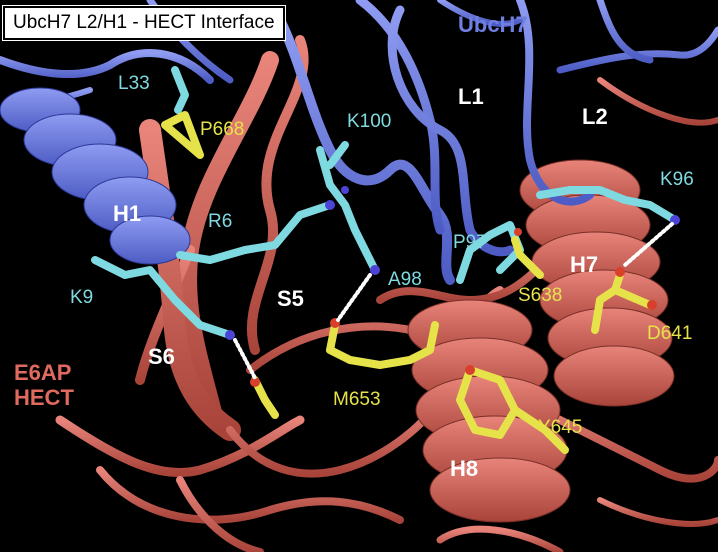  What do you see at coordinates (560, 427) in the screenshot?
I see `residue-y645-label: Y645` at bounding box center [560, 427].